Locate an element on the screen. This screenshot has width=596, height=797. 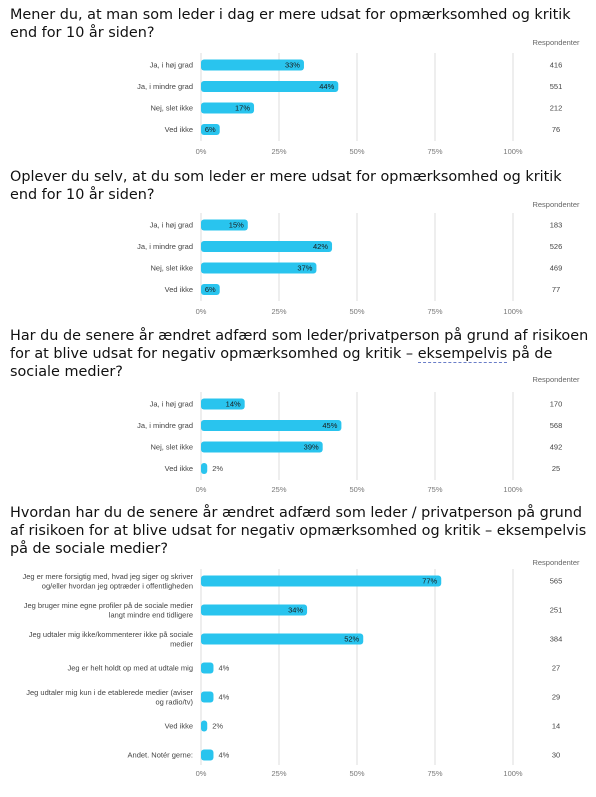
data-label: 39% is located at coordinates (311, 447).